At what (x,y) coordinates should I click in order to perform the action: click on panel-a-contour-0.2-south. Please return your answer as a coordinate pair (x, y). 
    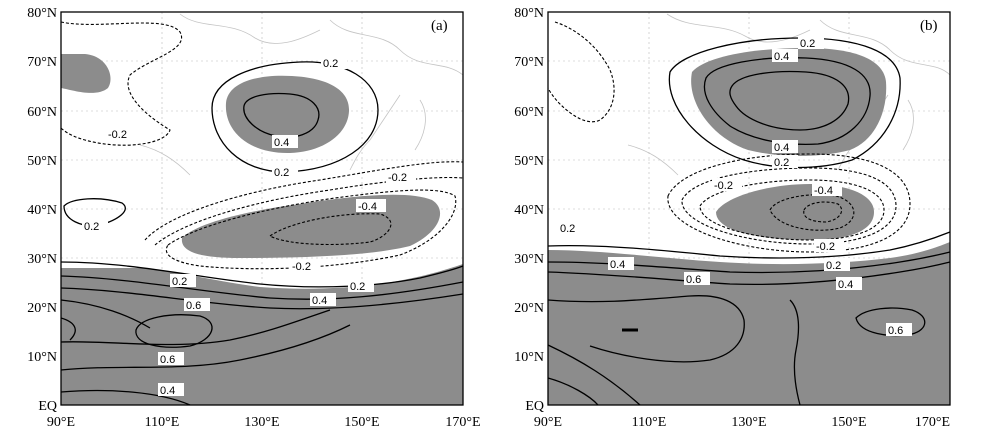
    Looking at the image, I should click on (262, 274).